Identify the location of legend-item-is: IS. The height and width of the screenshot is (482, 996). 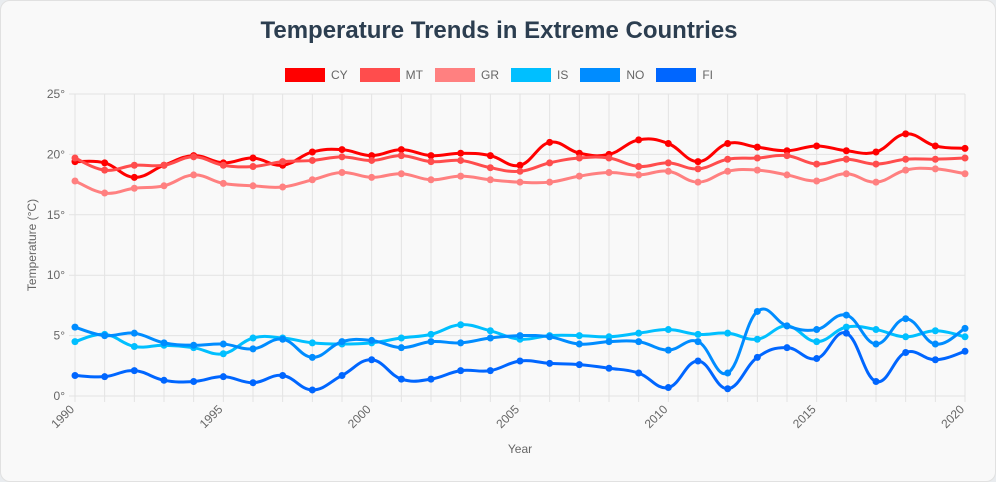
(539, 75).